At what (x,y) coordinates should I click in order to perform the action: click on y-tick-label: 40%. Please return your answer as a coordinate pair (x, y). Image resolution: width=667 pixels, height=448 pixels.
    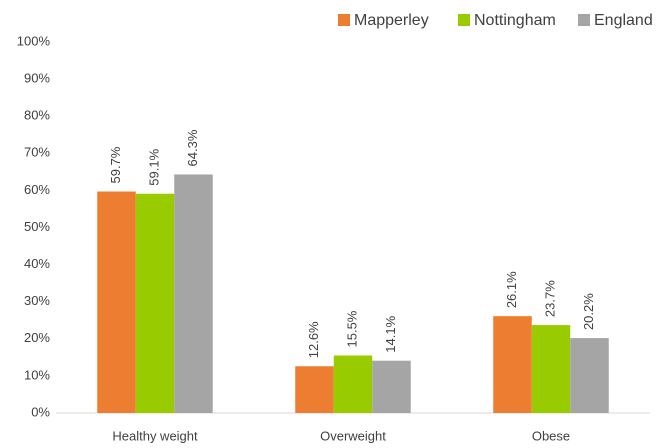
    Looking at the image, I should click on (37, 263).